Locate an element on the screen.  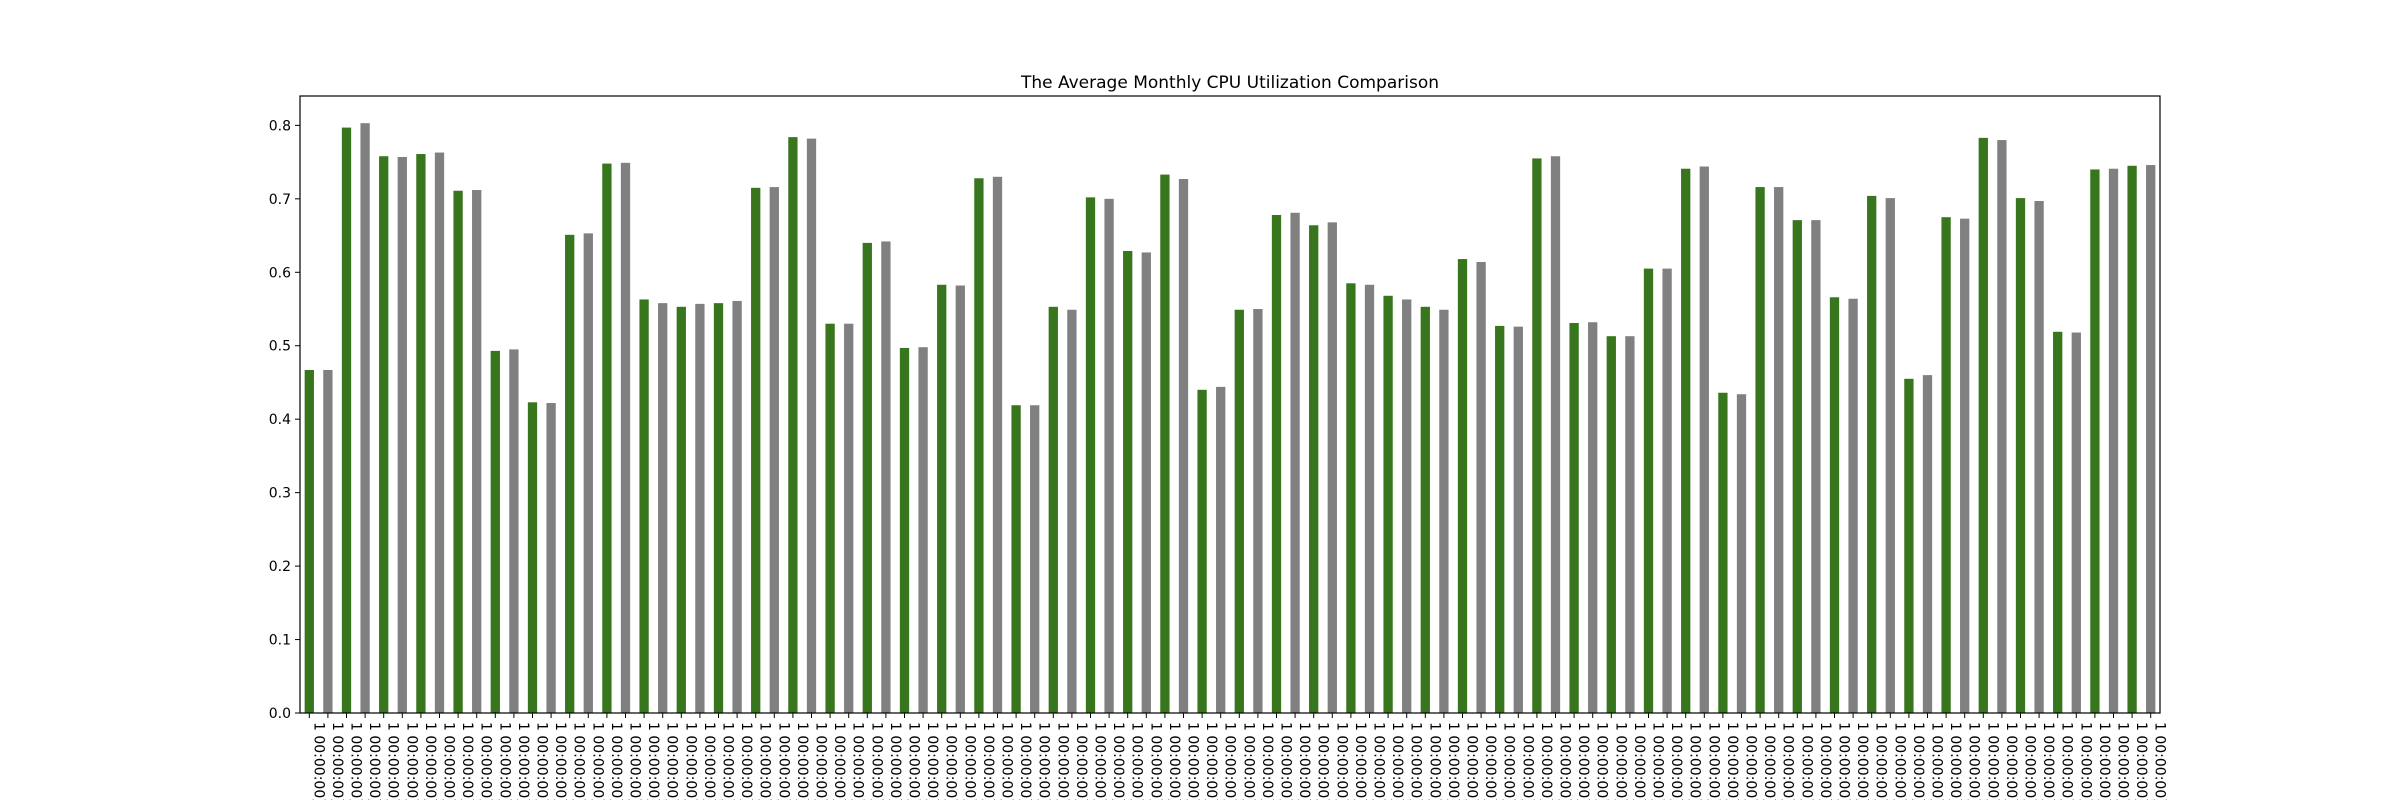
y-tick-label: 0.7 is located at coordinates (280, 200).